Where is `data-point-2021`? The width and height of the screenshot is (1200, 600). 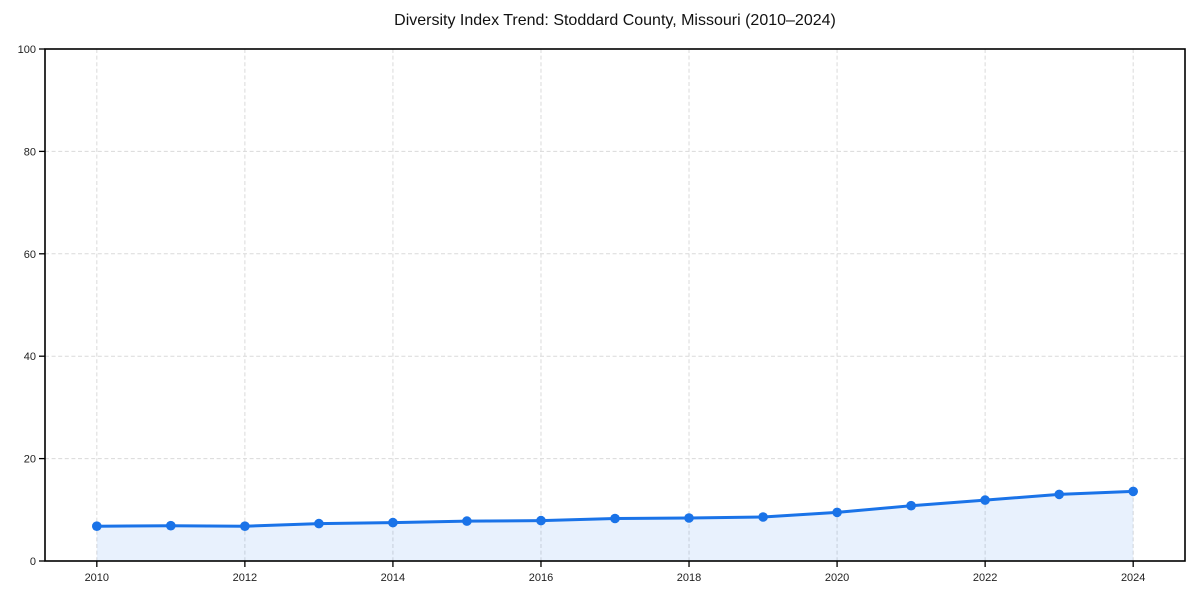
data-point-2021 is located at coordinates (911, 505).